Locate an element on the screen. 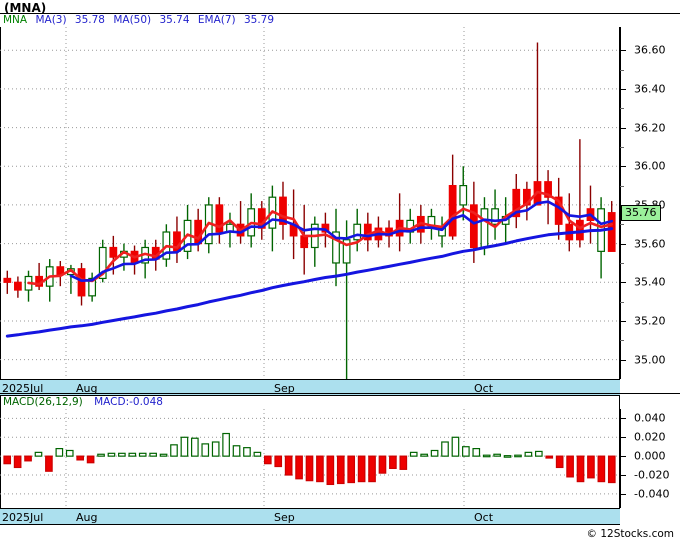  date-label-top: Sep is located at coordinates (284, 388).